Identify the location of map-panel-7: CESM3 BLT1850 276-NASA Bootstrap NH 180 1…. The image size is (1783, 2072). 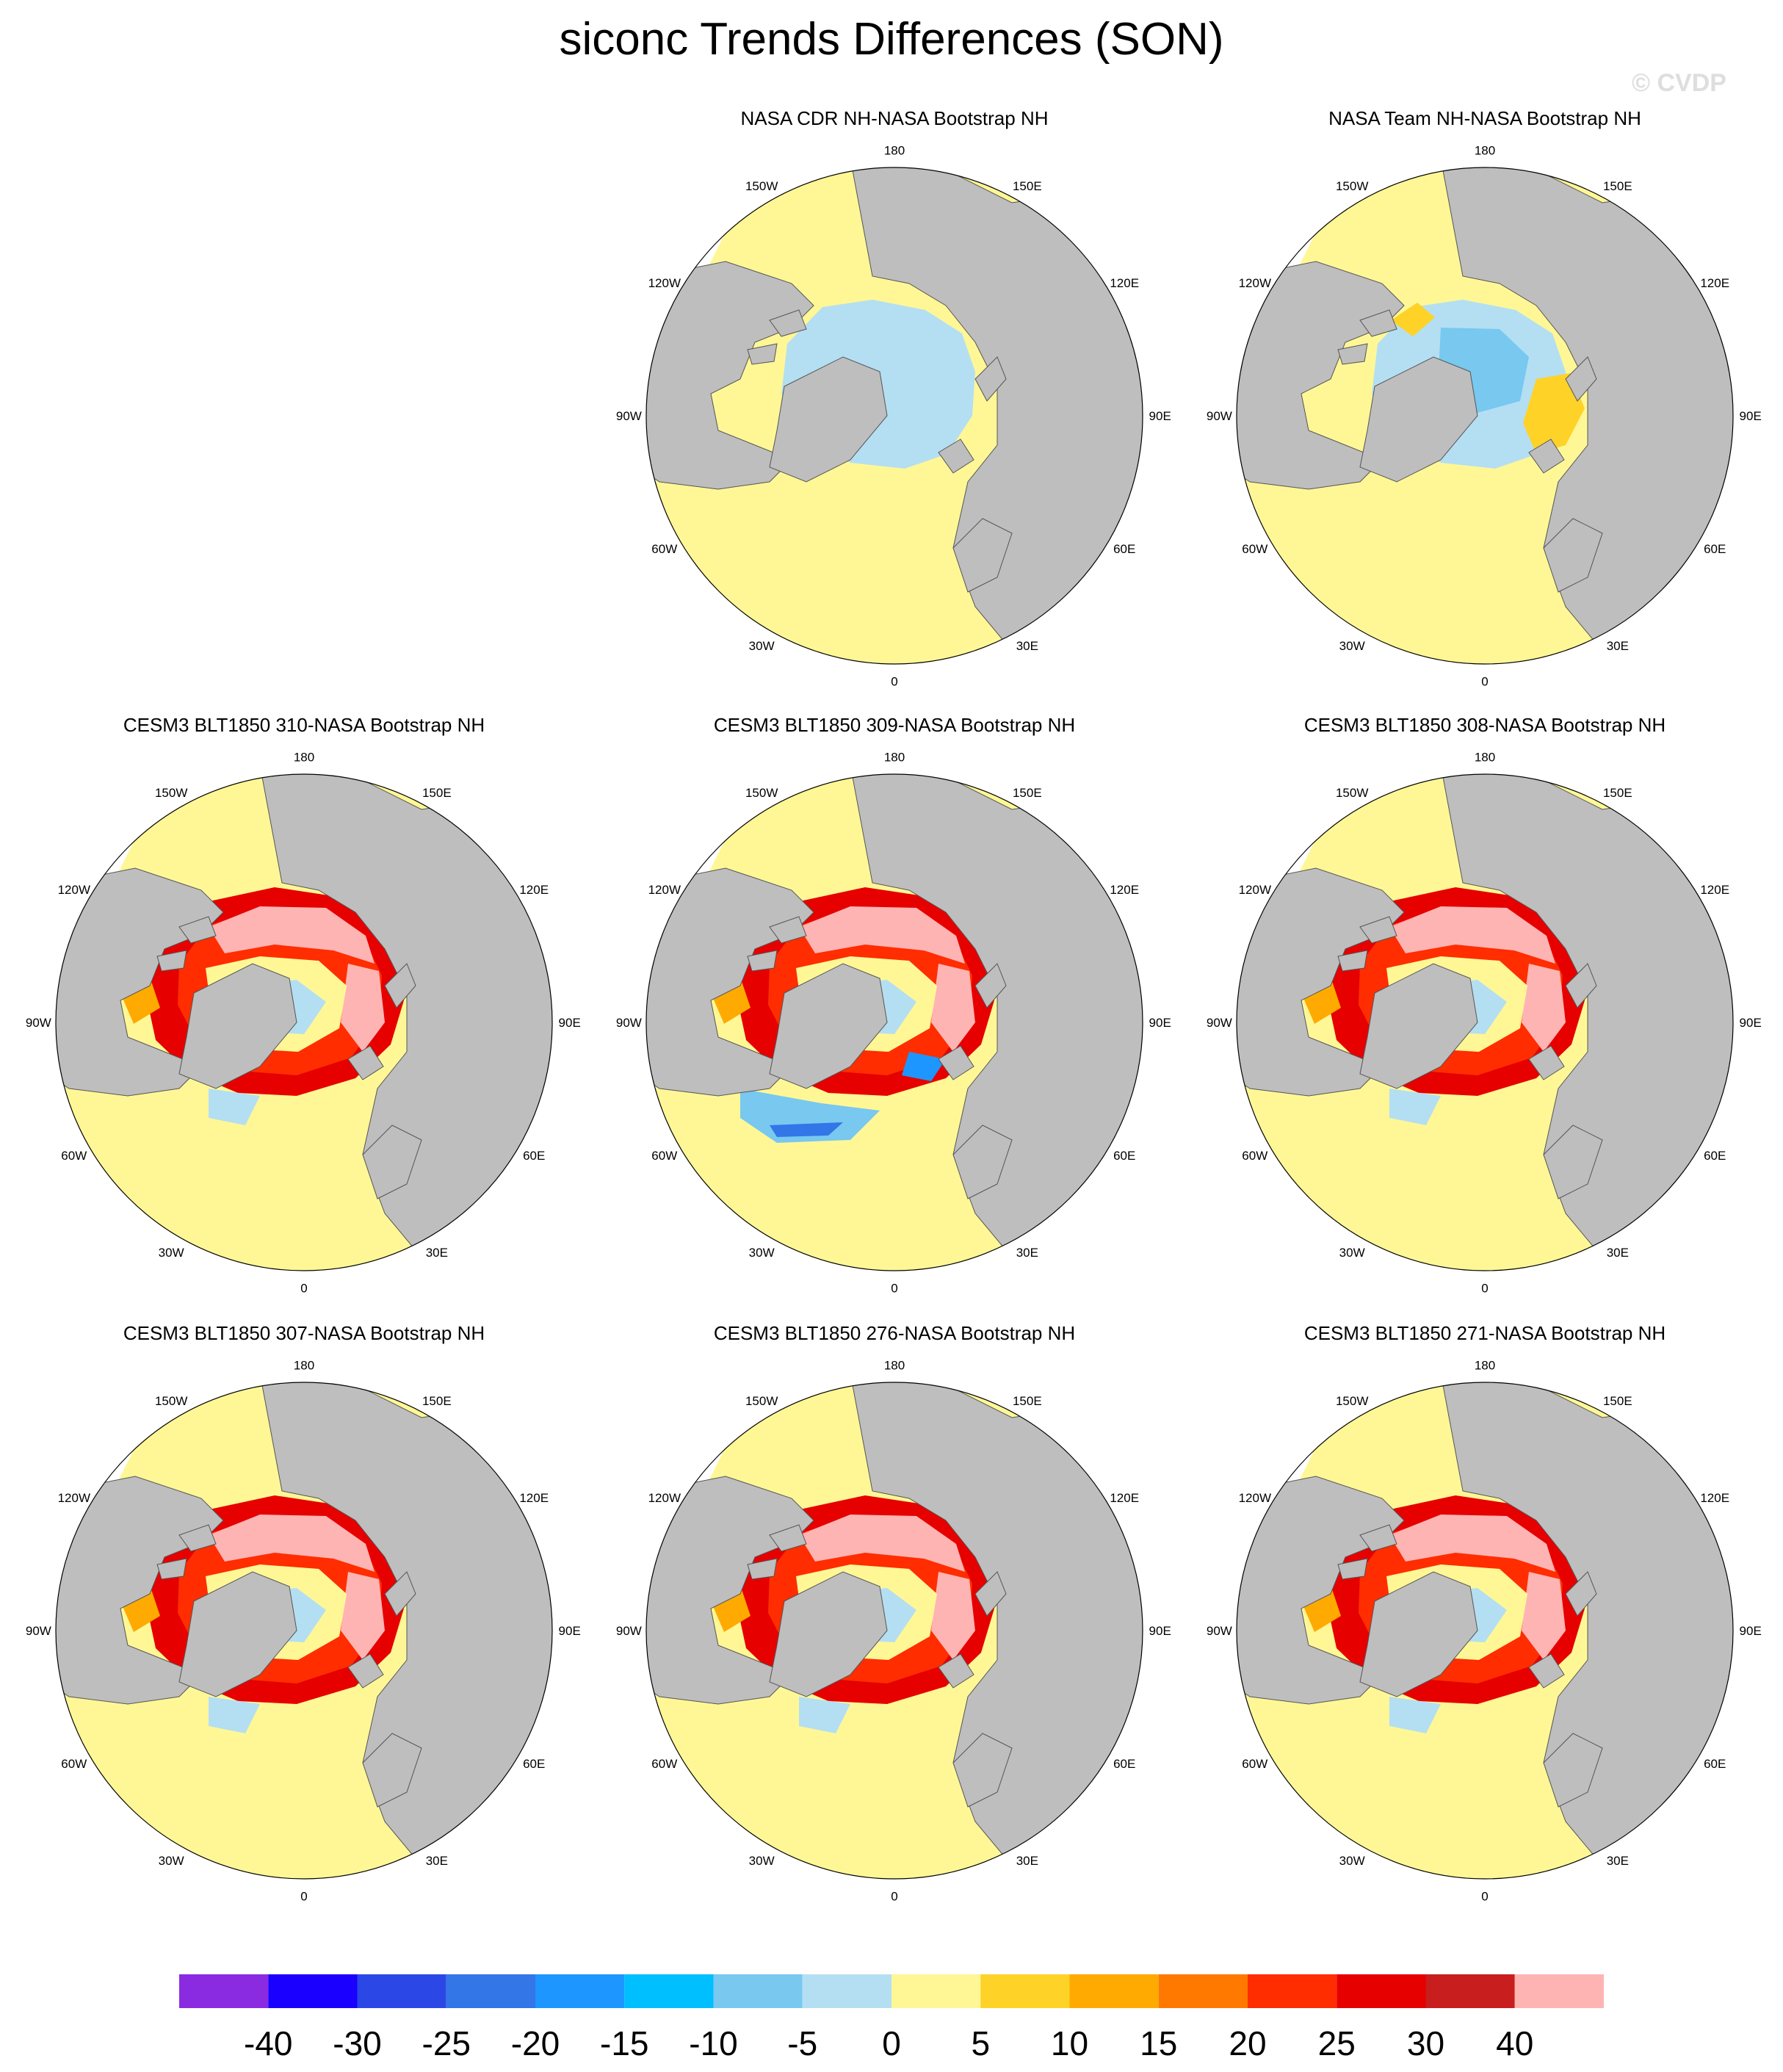
(893, 1616).